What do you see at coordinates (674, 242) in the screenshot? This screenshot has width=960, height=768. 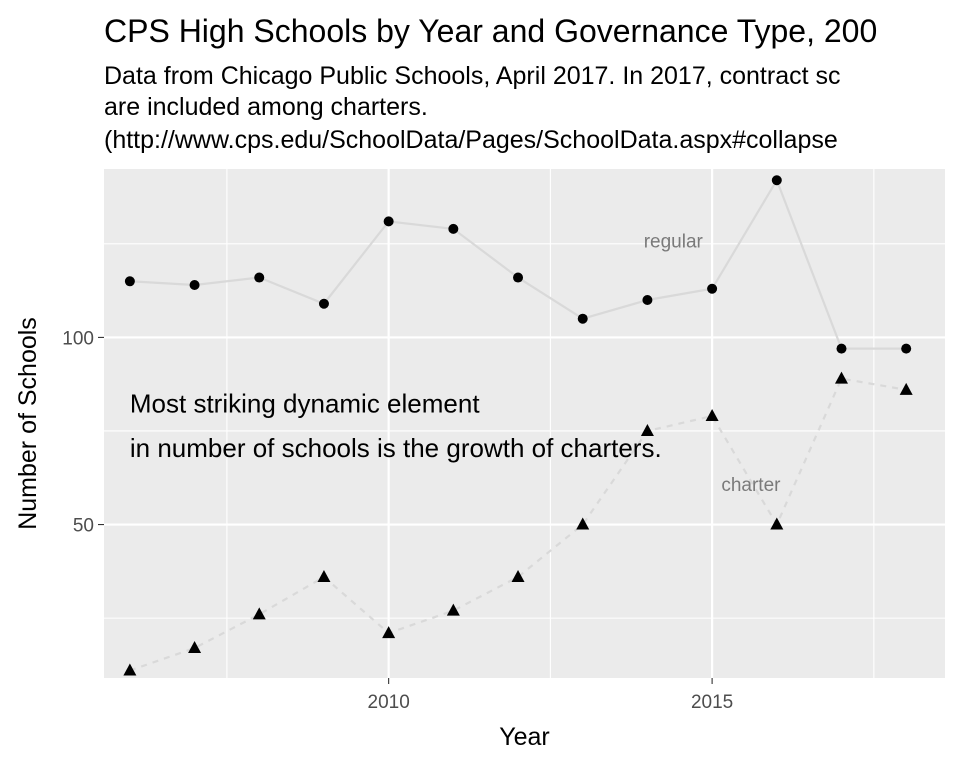 I see `series-label-regular: regular` at bounding box center [674, 242].